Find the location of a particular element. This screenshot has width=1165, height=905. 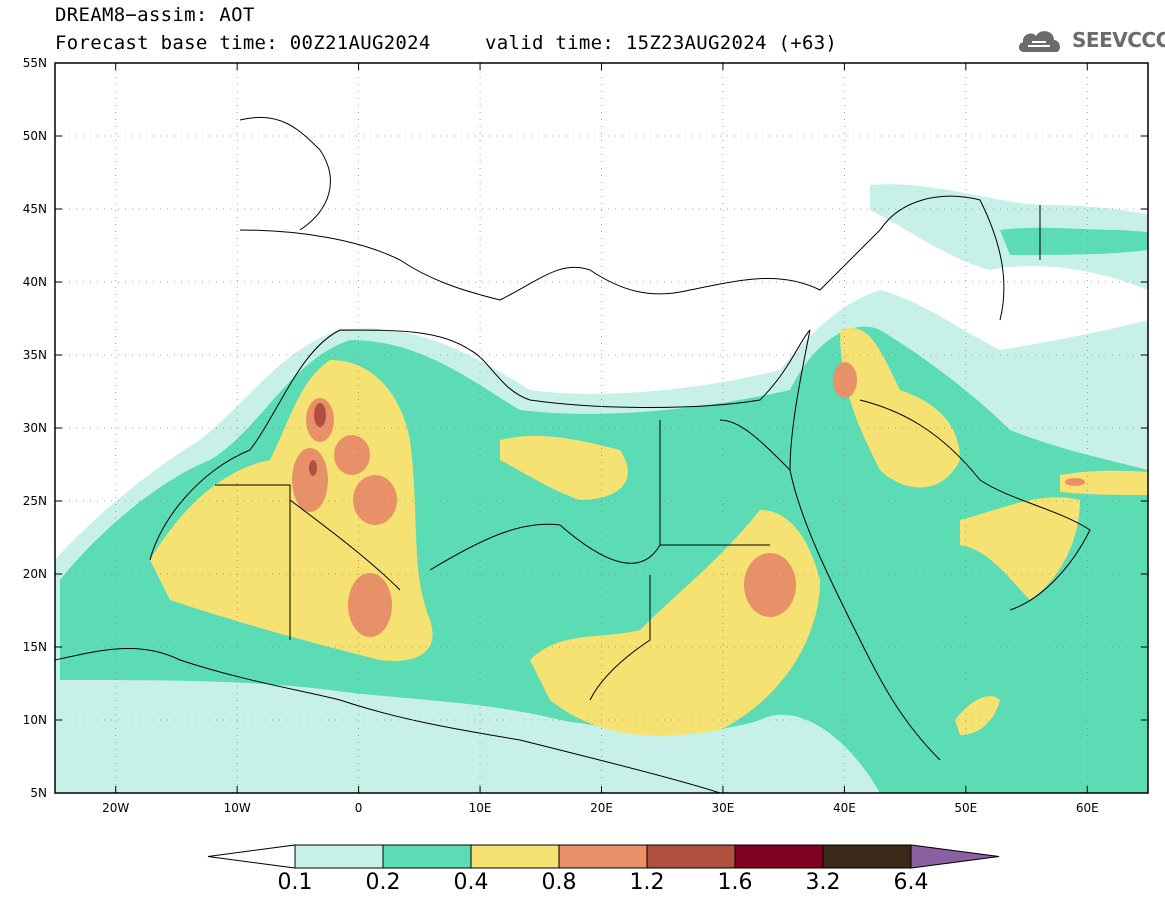

colorbar-label: 0.1 is located at coordinates (295, 882).